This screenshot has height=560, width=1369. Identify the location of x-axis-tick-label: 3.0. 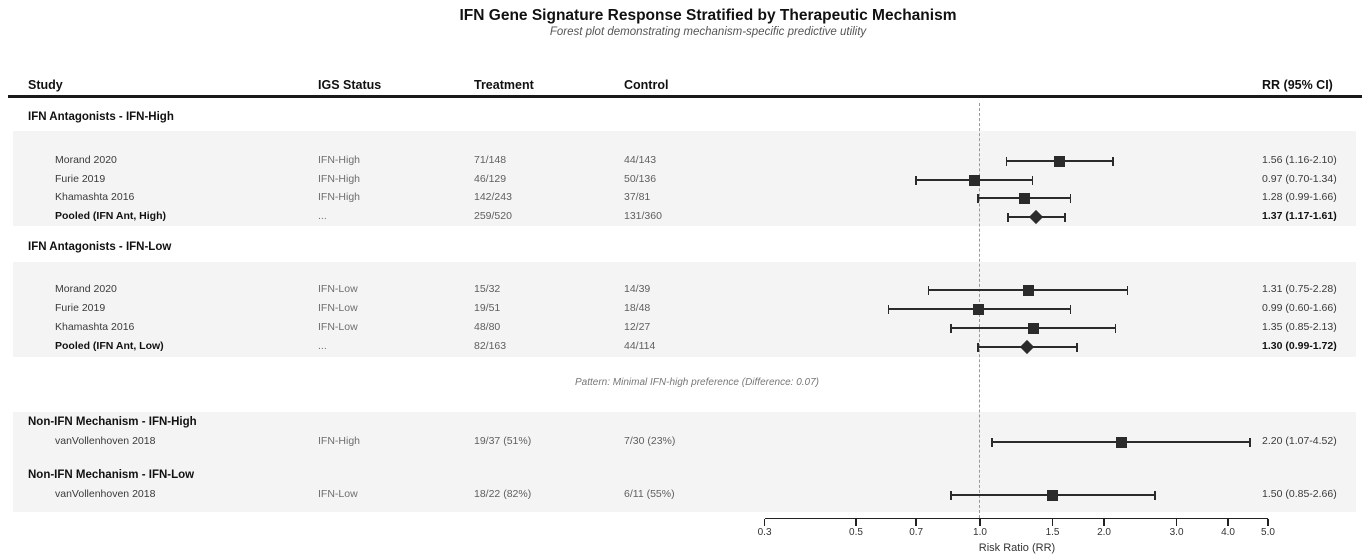
(1176, 532).